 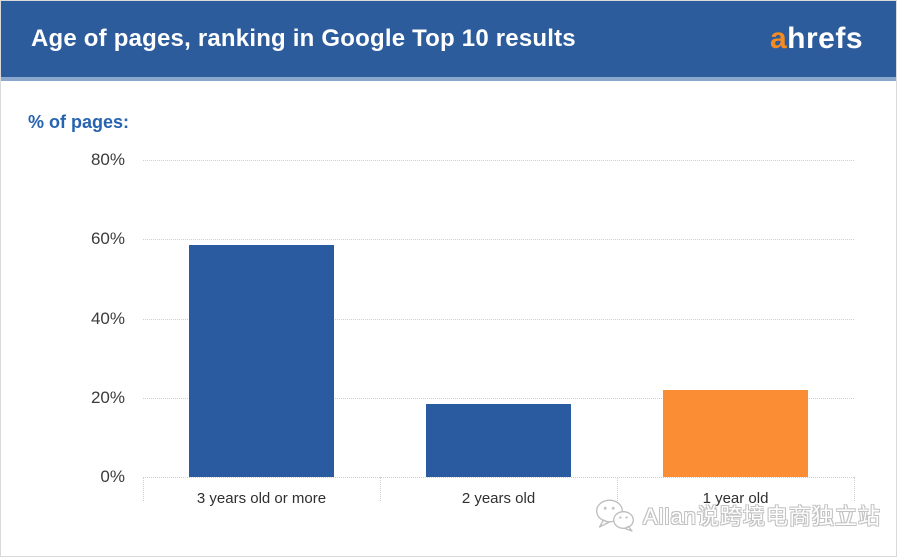 I want to click on watermark: Allan说跨境电商独立站, so click(x=738, y=515).